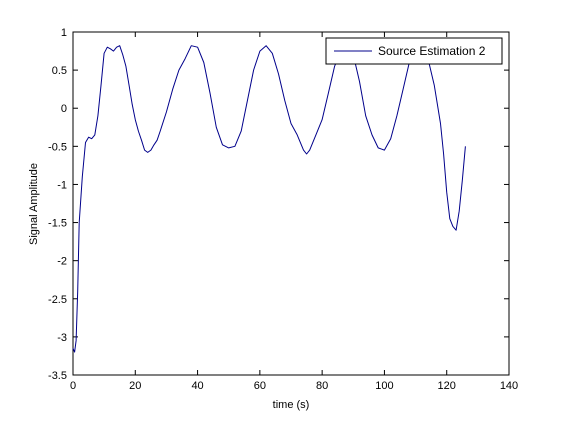 This screenshot has width=561, height=425. Describe the element at coordinates (64, 109) in the screenshot. I see `y-tick-label: 0` at that location.